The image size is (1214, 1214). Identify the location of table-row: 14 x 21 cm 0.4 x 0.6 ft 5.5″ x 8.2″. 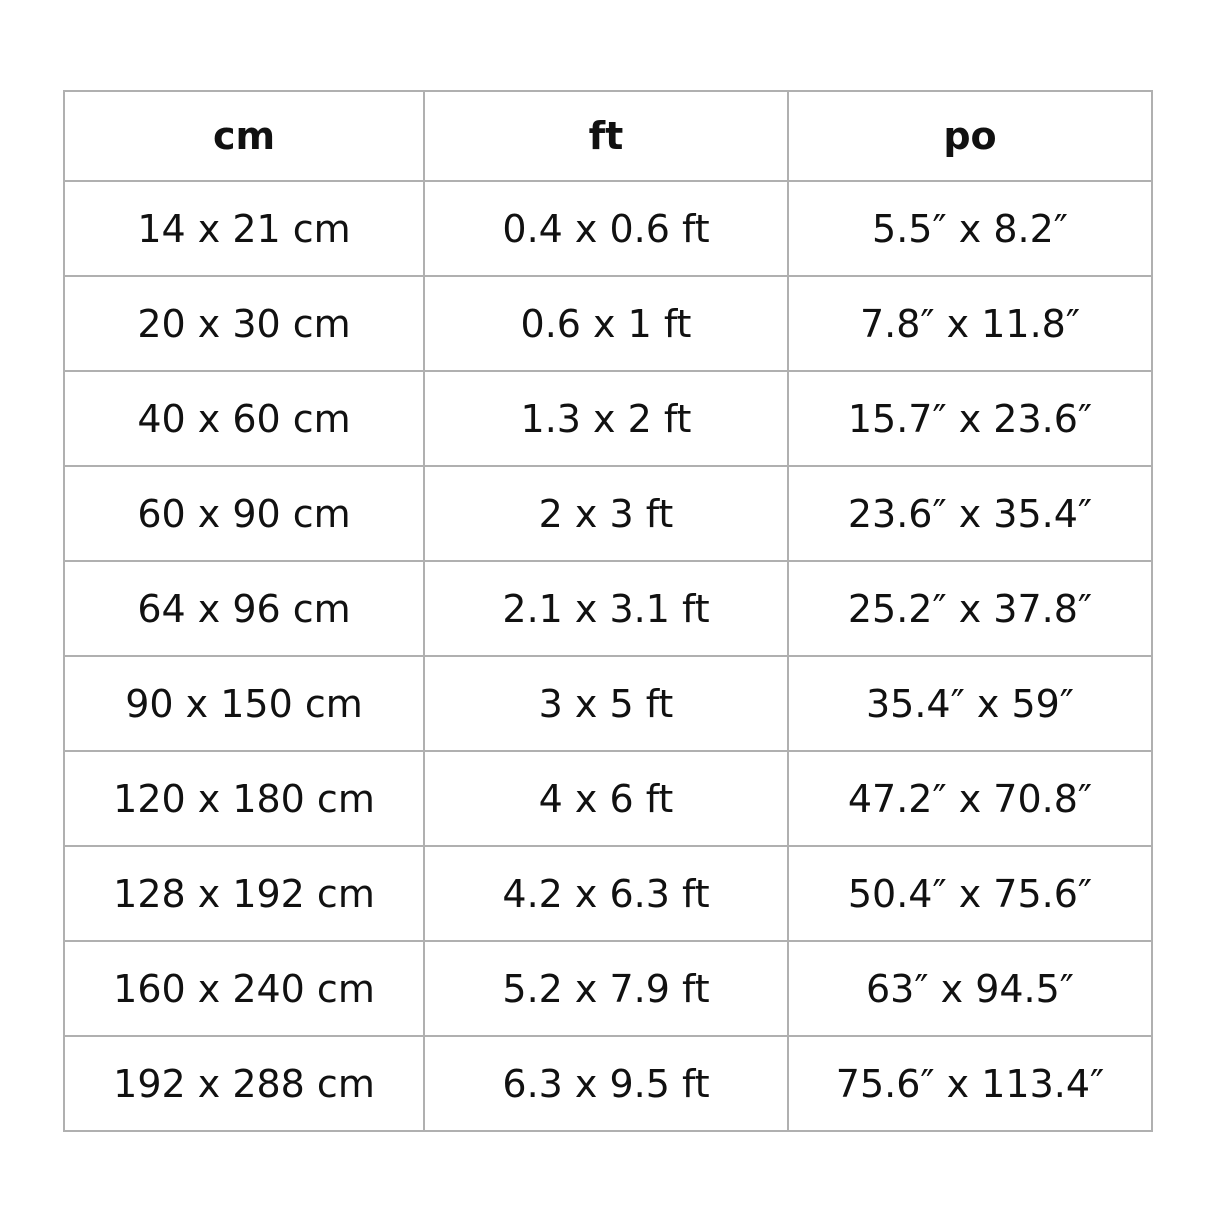
(608, 228).